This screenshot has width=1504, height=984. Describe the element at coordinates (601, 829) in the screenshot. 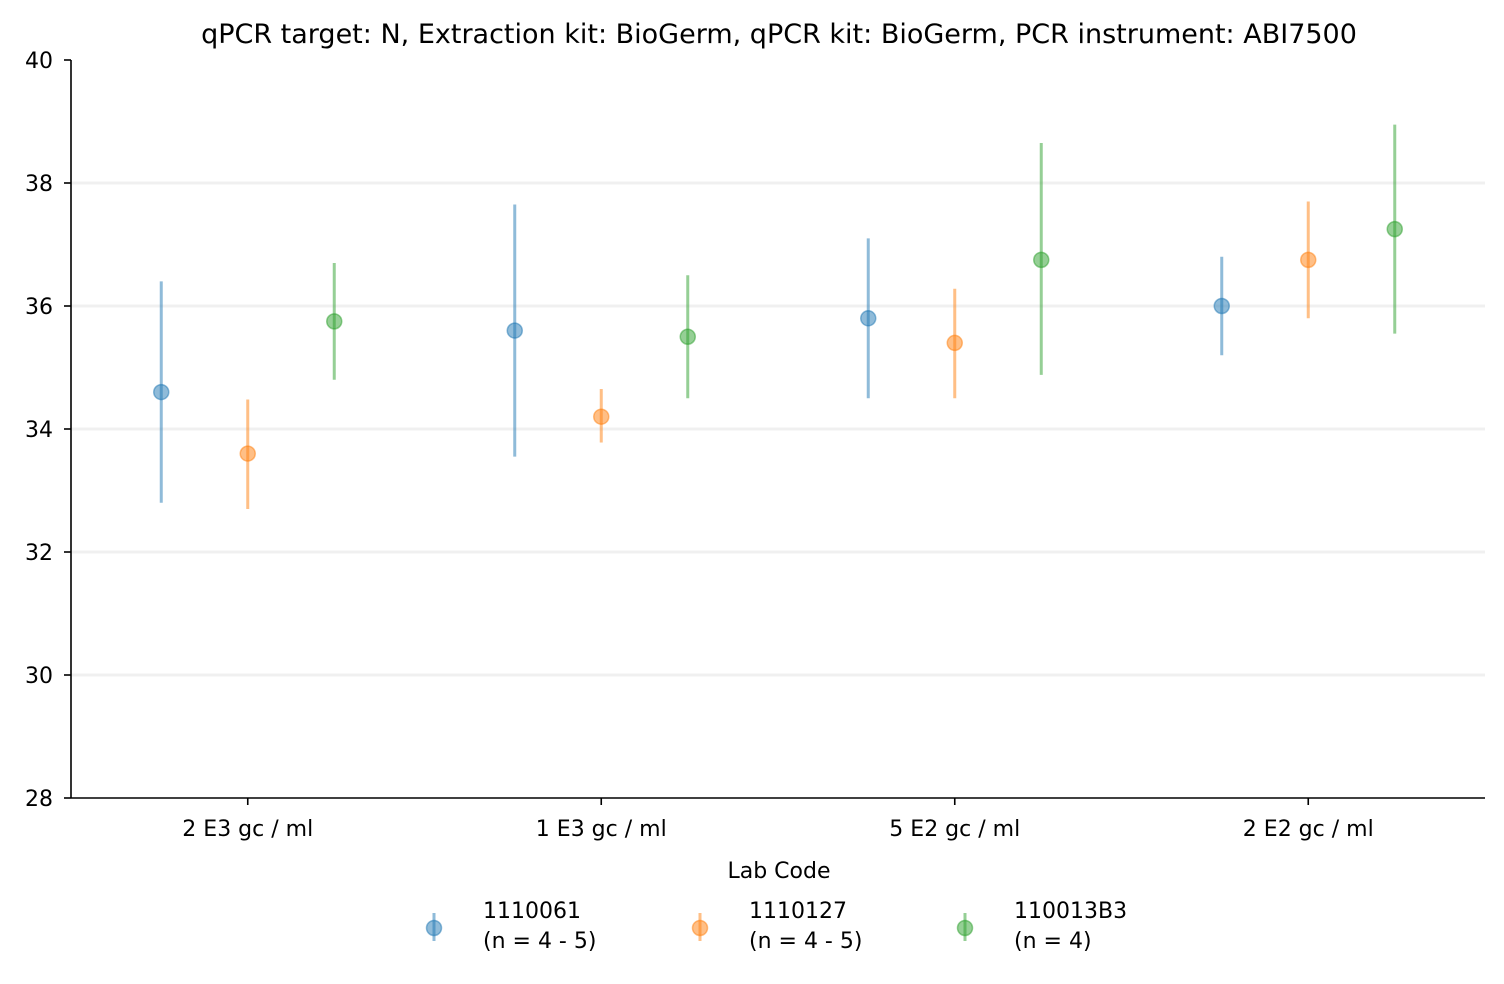

I see `x-tick-label: 1 E3 gc / ml` at that location.